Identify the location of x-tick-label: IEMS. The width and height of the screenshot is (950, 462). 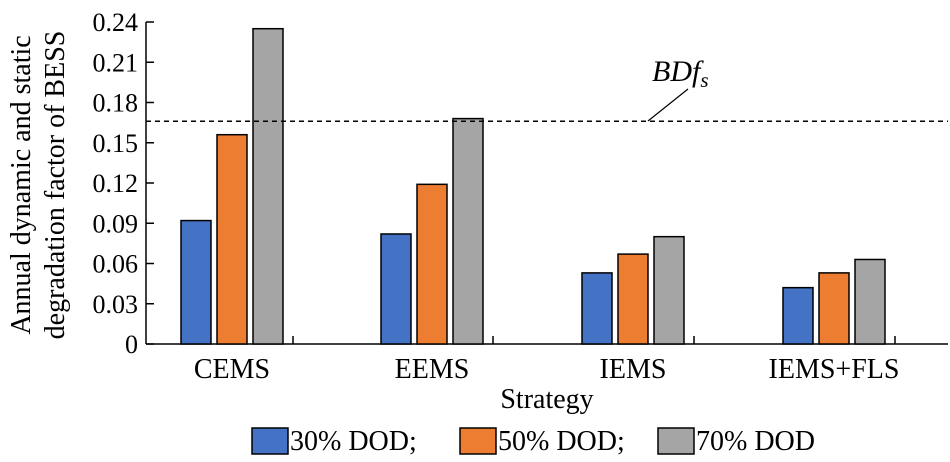
(633, 369).